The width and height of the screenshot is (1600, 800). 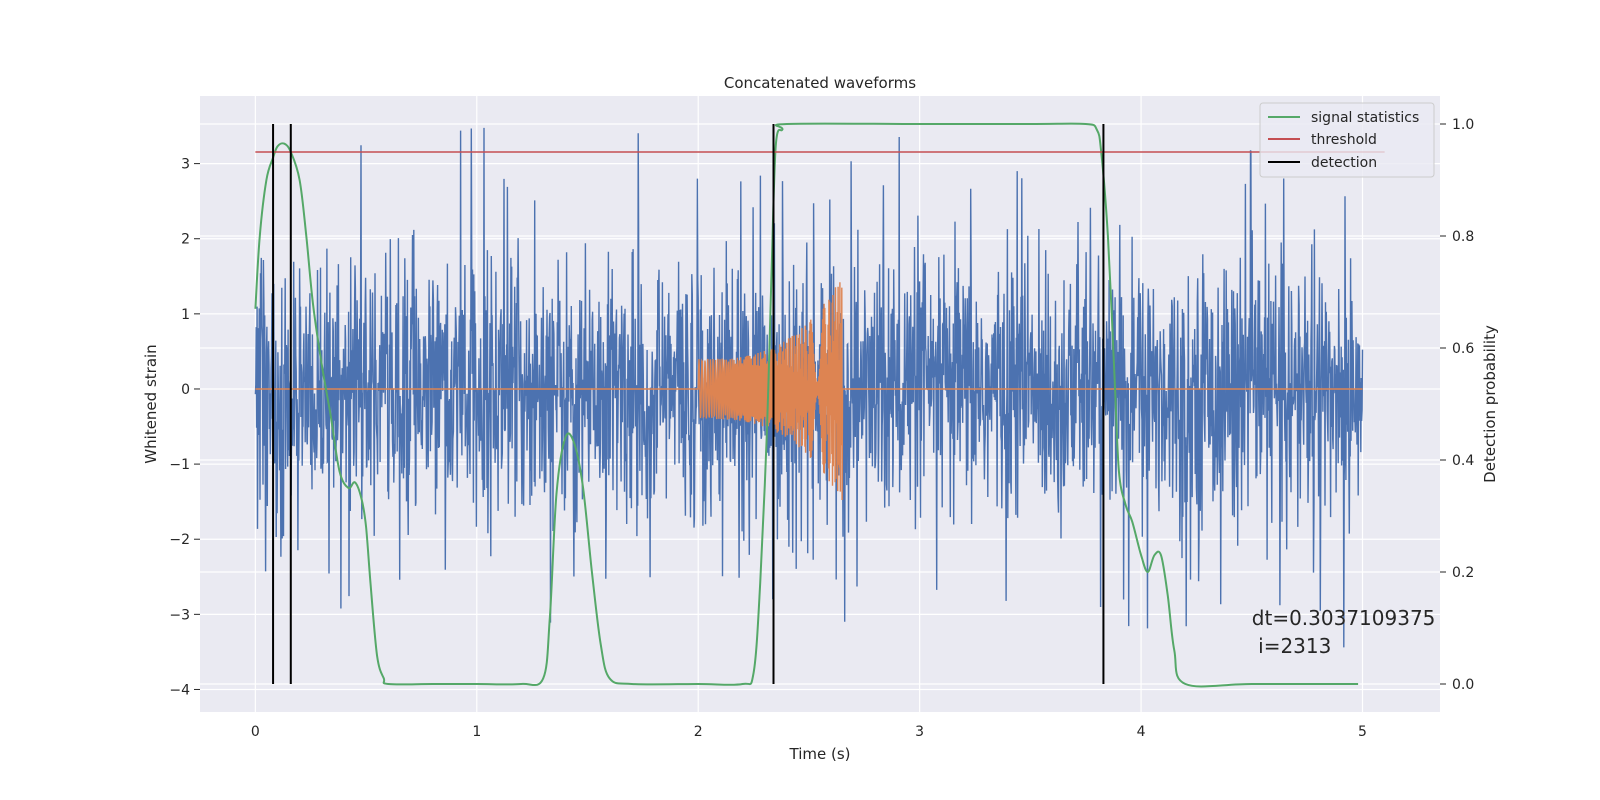 I want to click on x-tick-label: 1, so click(x=476, y=732).